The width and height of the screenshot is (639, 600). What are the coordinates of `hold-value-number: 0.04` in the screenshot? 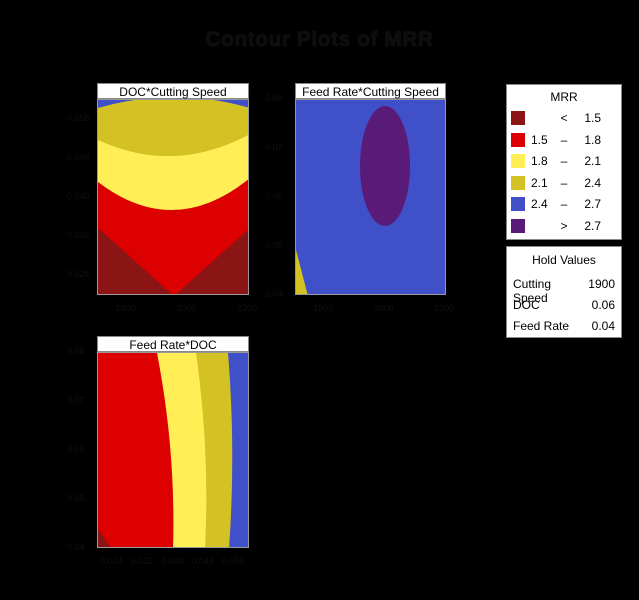 It's located at (603, 326).